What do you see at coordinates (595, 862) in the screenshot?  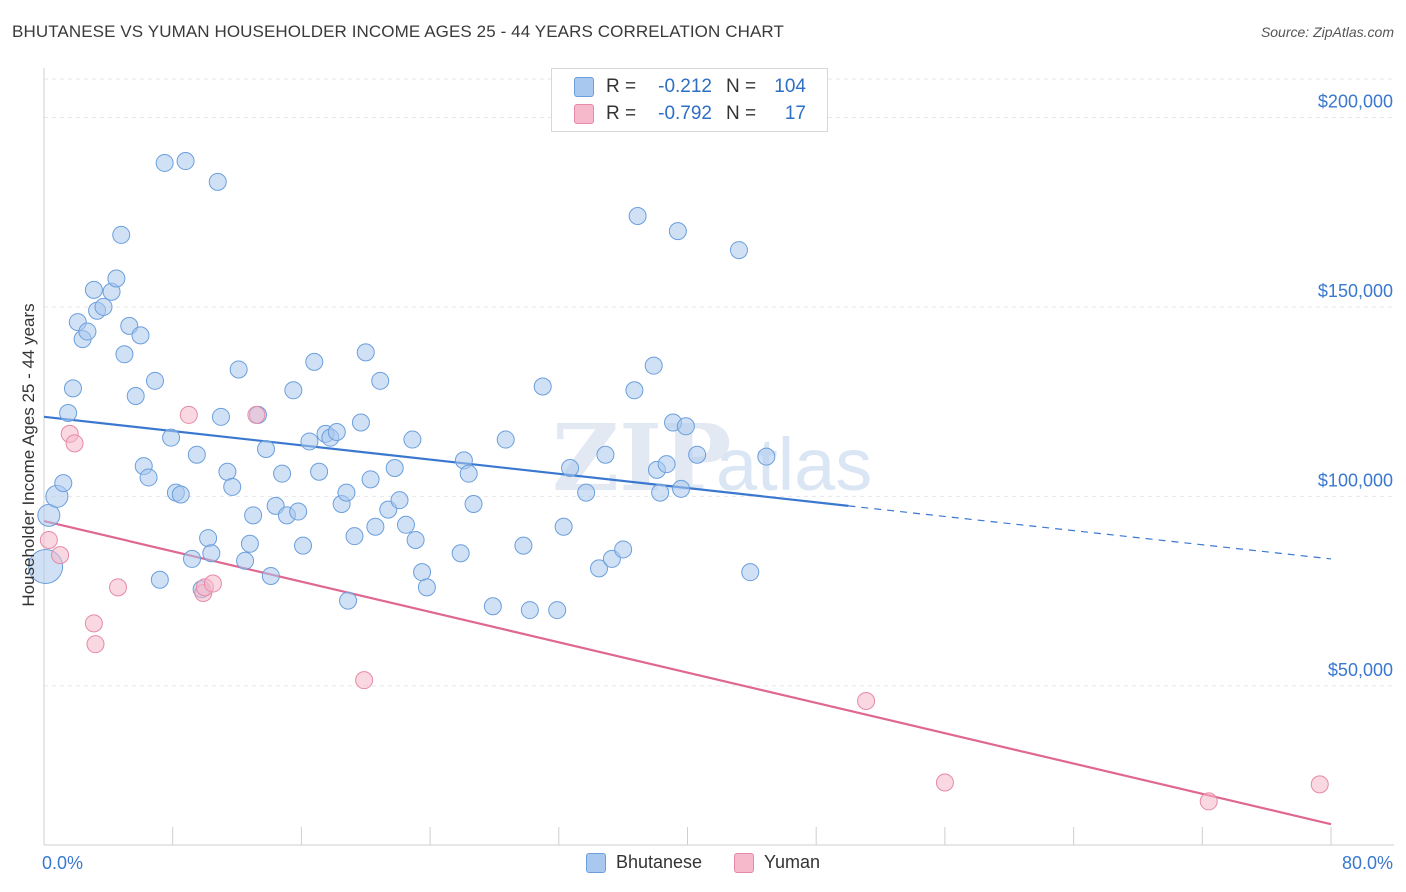 I see `series-swatch-bhutanese` at bounding box center [595, 862].